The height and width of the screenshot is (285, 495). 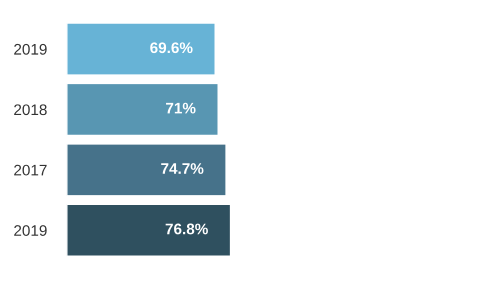 What do you see at coordinates (30, 170) in the screenshot?
I see `y-tick-label: 2017` at bounding box center [30, 170].